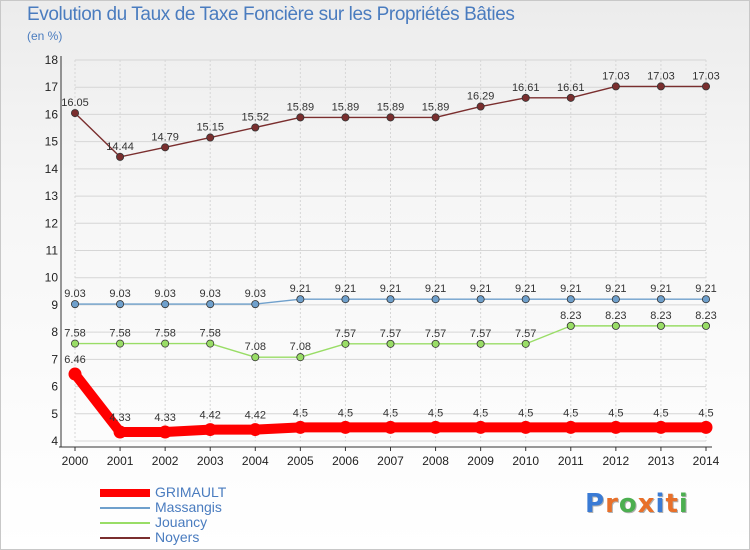 This screenshot has height=550, width=750. What do you see at coordinates (54, 414) in the screenshot?
I see `y-tick-label: 5` at bounding box center [54, 414].